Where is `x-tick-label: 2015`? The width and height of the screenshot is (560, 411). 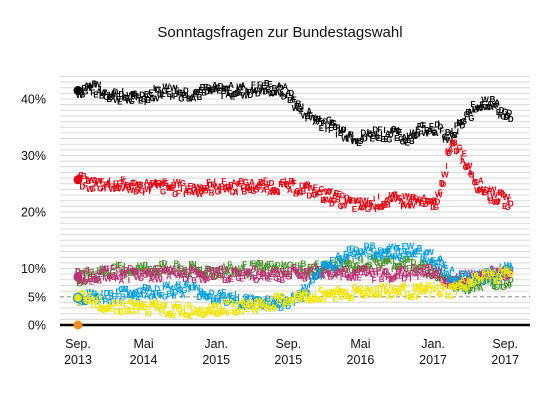 x-tick-label: 2015 is located at coordinates (288, 360).